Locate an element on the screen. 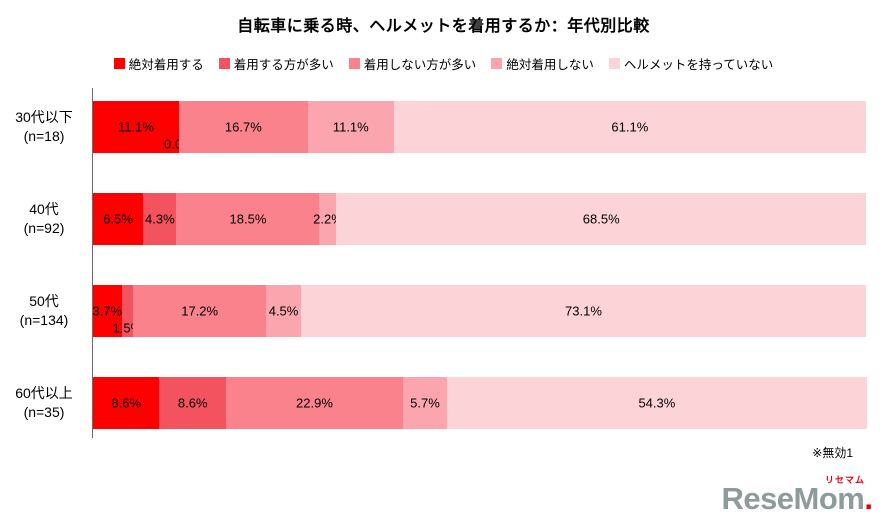 The height and width of the screenshot is (522, 887). legend-item: 絶対着用しない is located at coordinates (542, 63).